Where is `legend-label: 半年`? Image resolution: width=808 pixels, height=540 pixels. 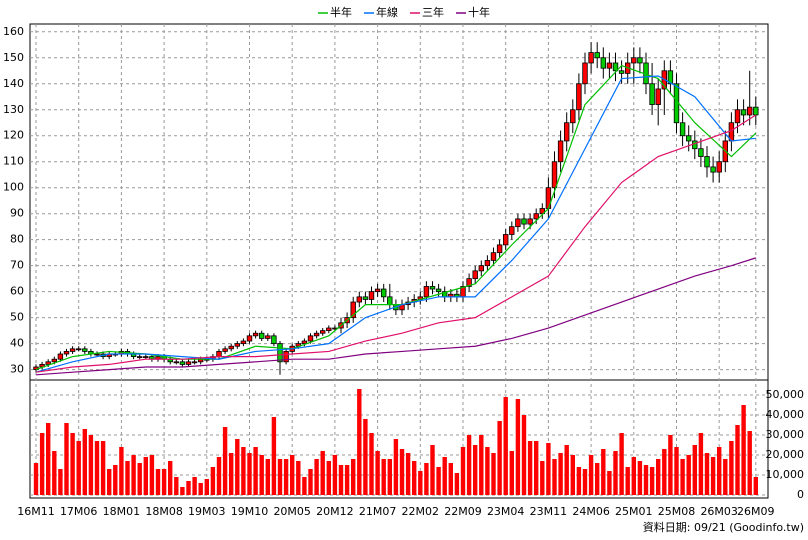
legend-label: 半年 is located at coordinates (341, 12).